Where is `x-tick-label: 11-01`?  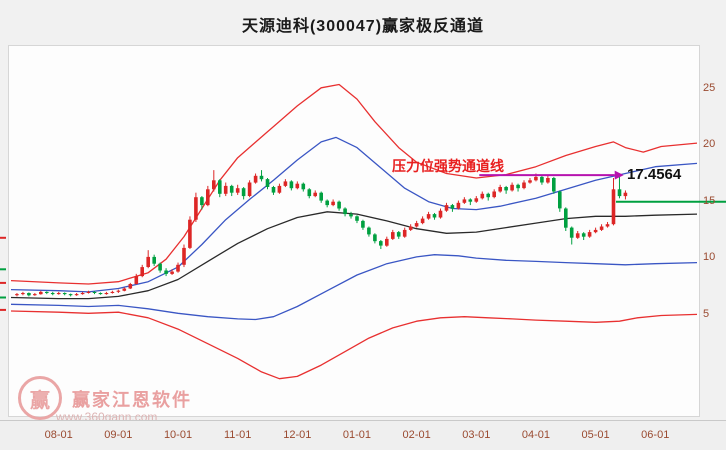
x-tick-label: 11-01 is located at coordinates (238, 435).